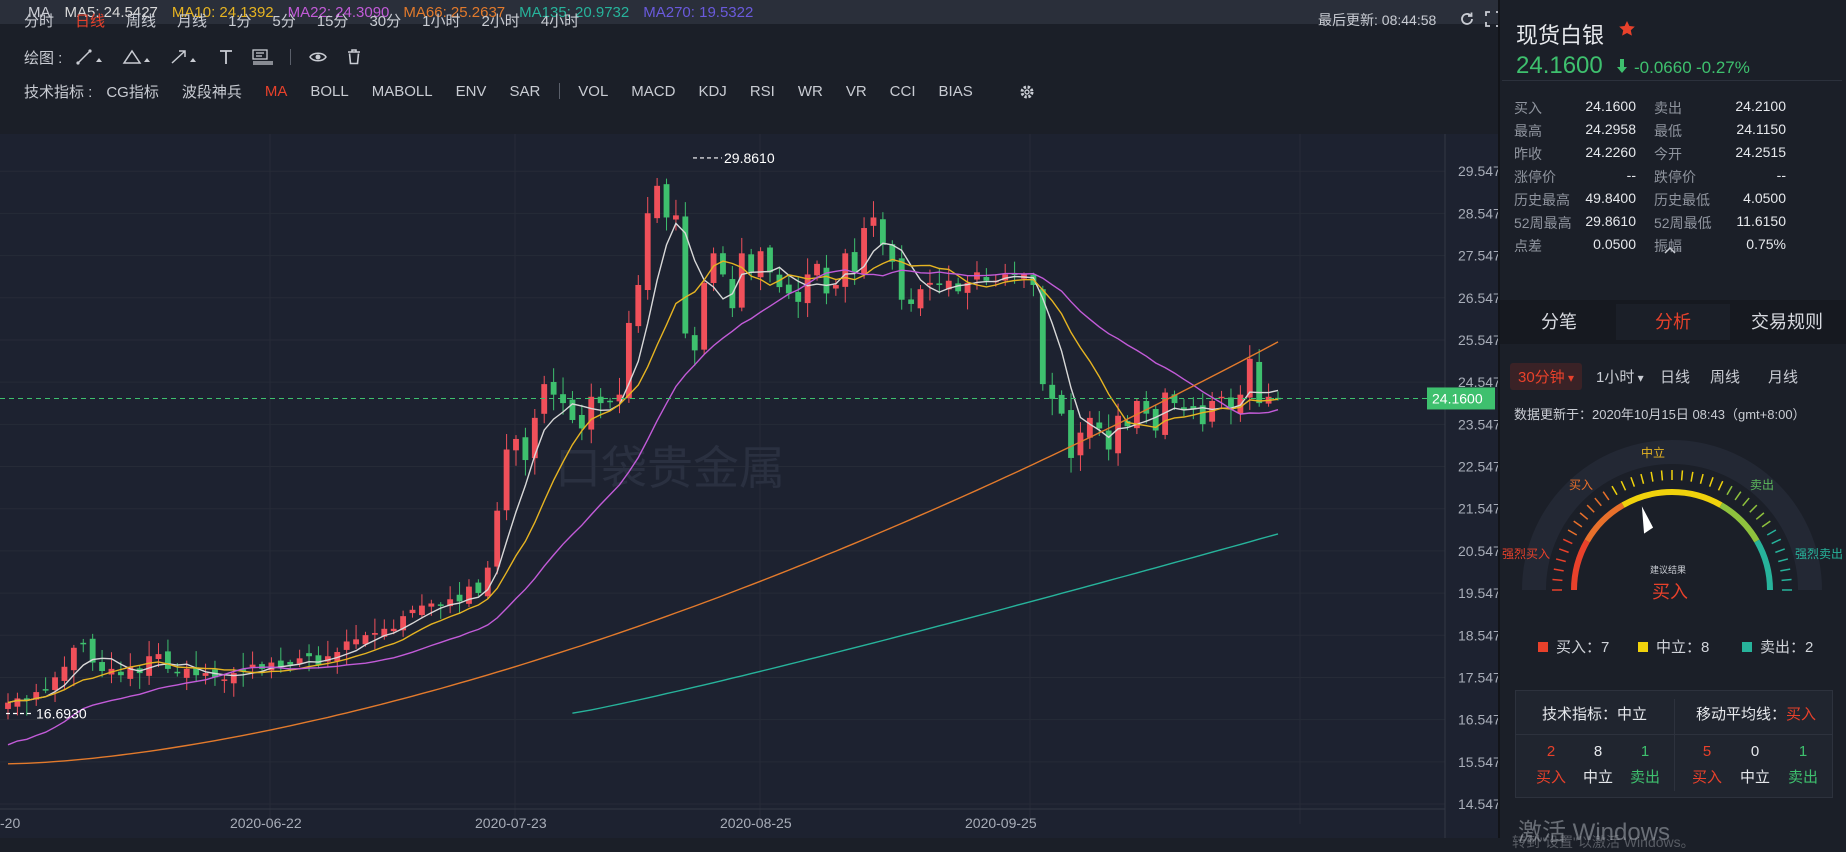 This screenshot has height=852, width=1846. Describe the element at coordinates (1583, 647) in the screenshot. I see `legend-buy-text: 买入：7` at that location.